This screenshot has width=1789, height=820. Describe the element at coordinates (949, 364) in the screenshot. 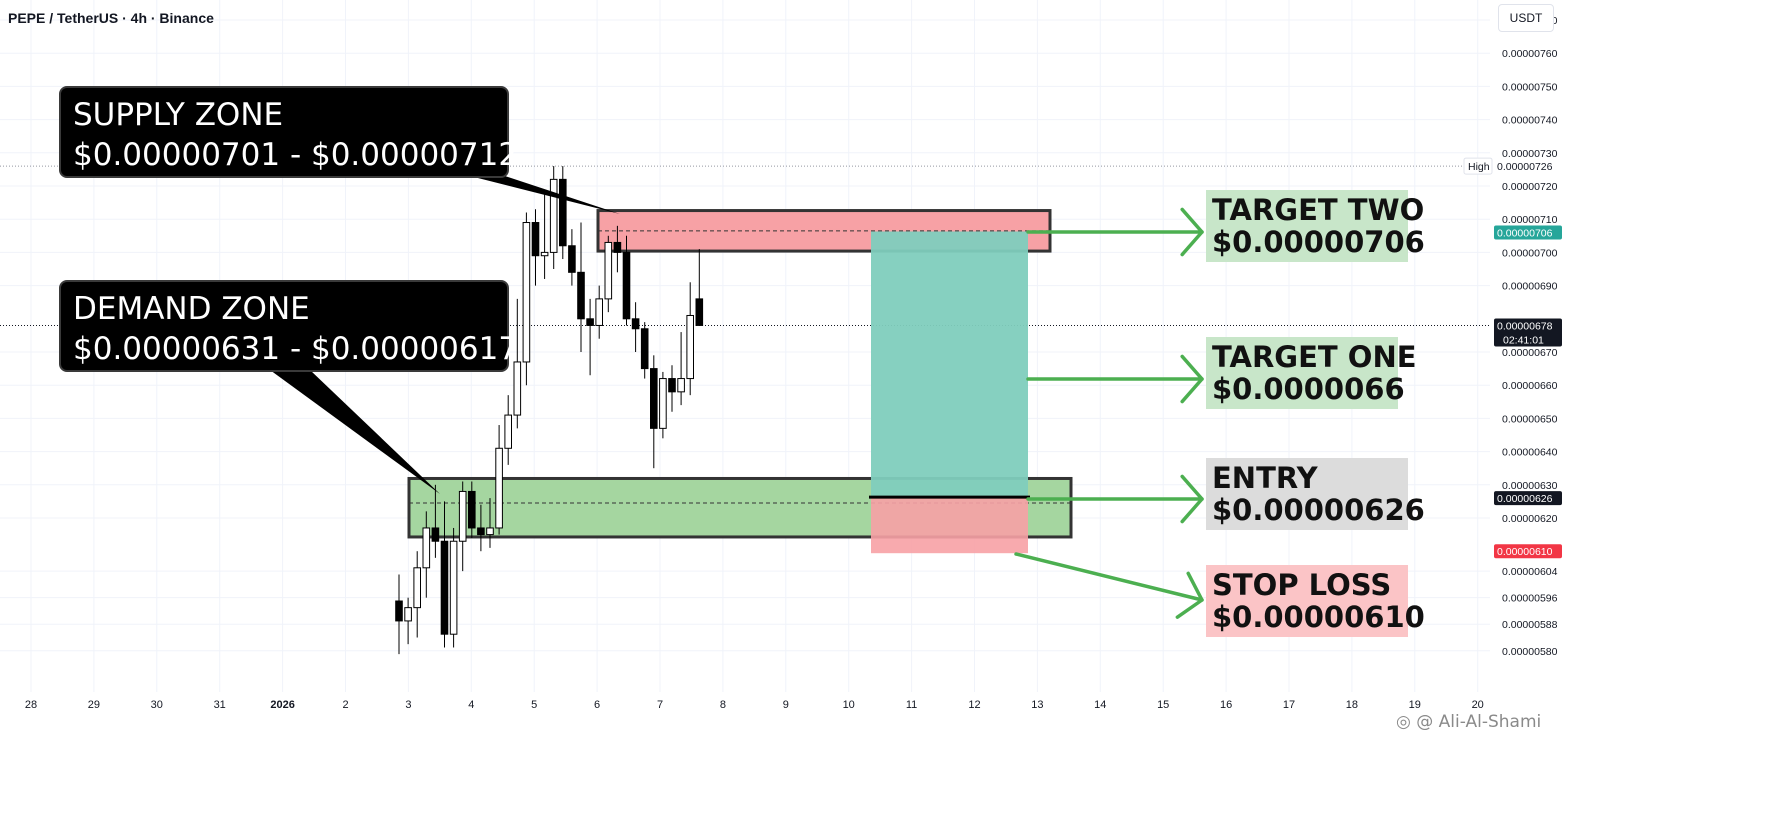

I see `target-area` at that location.